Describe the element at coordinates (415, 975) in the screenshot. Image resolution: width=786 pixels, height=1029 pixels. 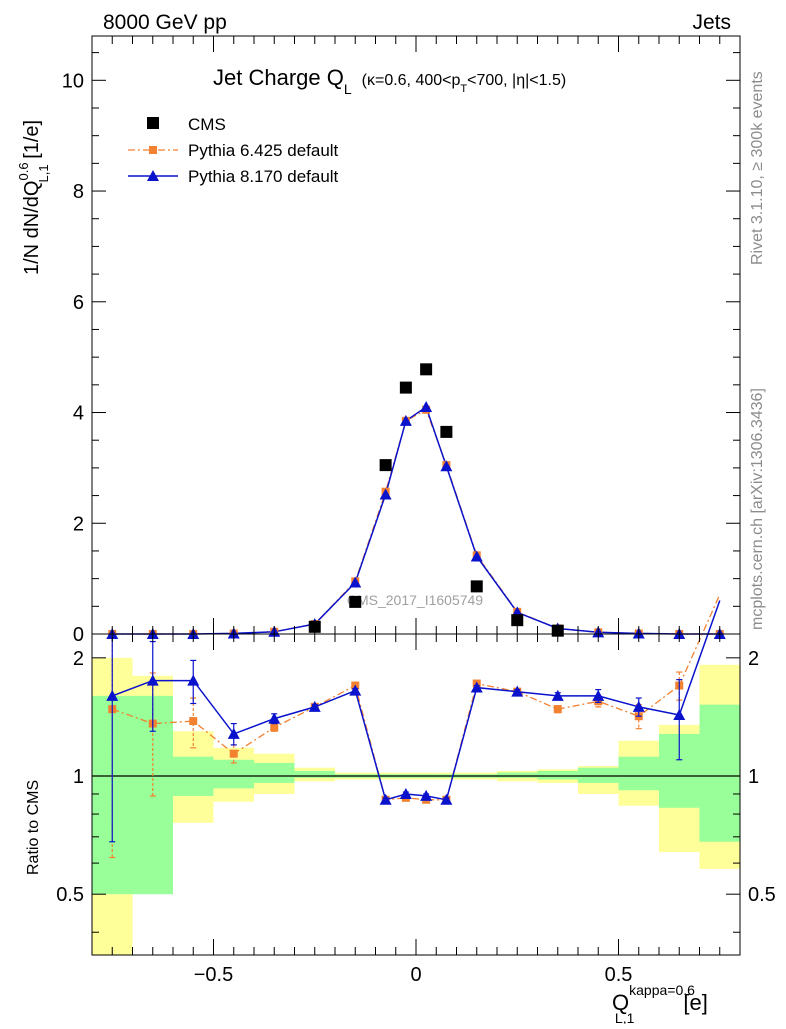
I see `ratio-x-tick-label: 0` at that location.